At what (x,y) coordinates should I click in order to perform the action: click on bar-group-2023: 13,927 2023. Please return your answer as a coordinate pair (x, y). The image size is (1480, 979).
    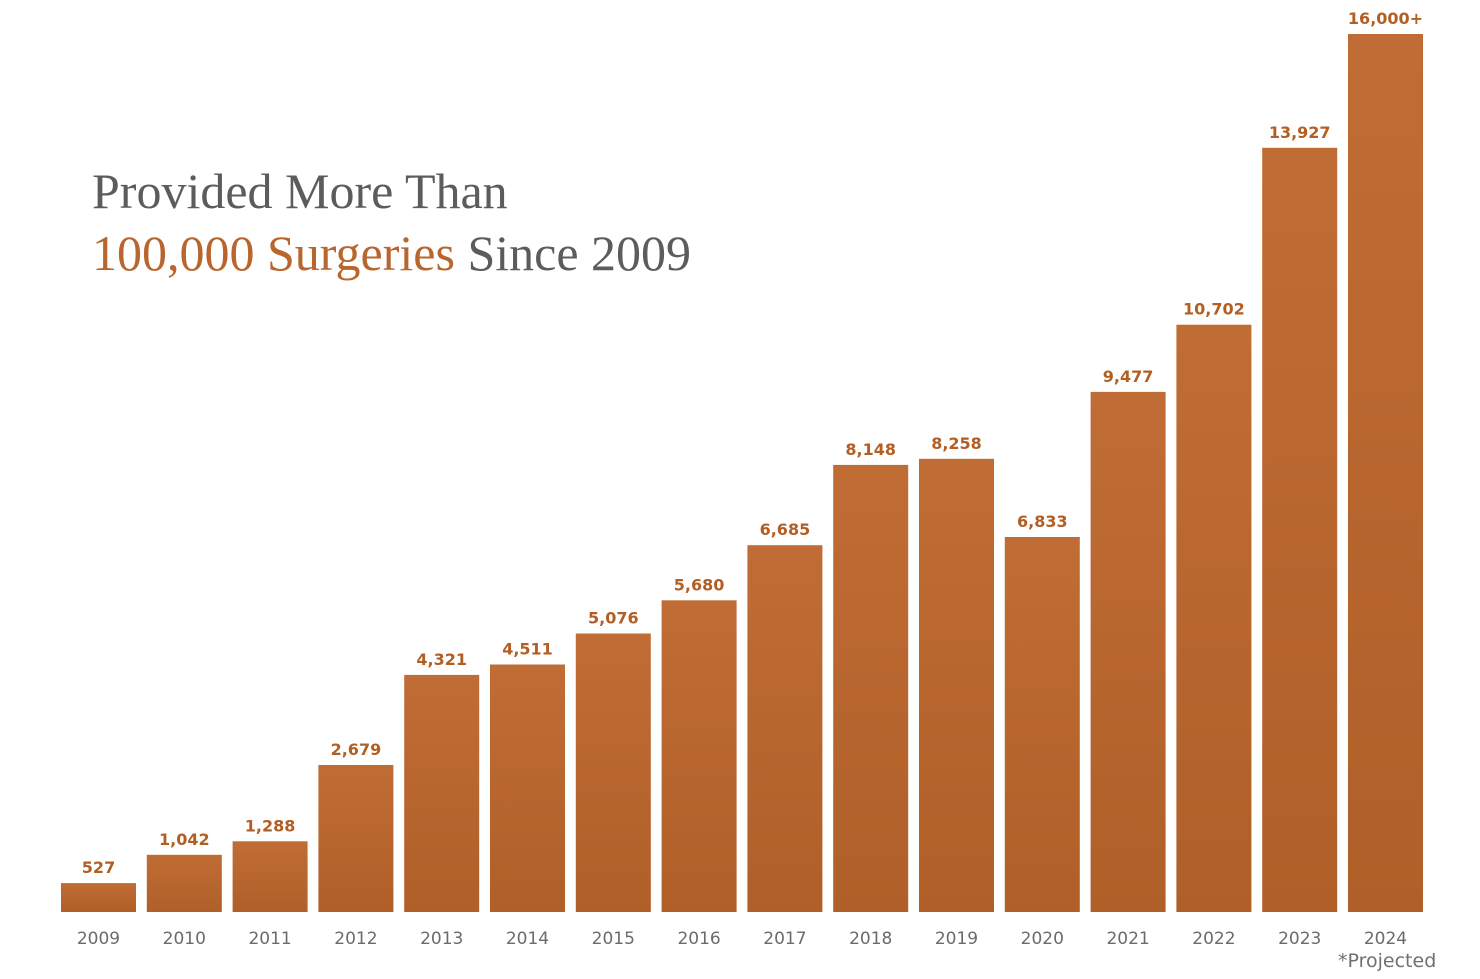
    Looking at the image, I should click on (1300, 536).